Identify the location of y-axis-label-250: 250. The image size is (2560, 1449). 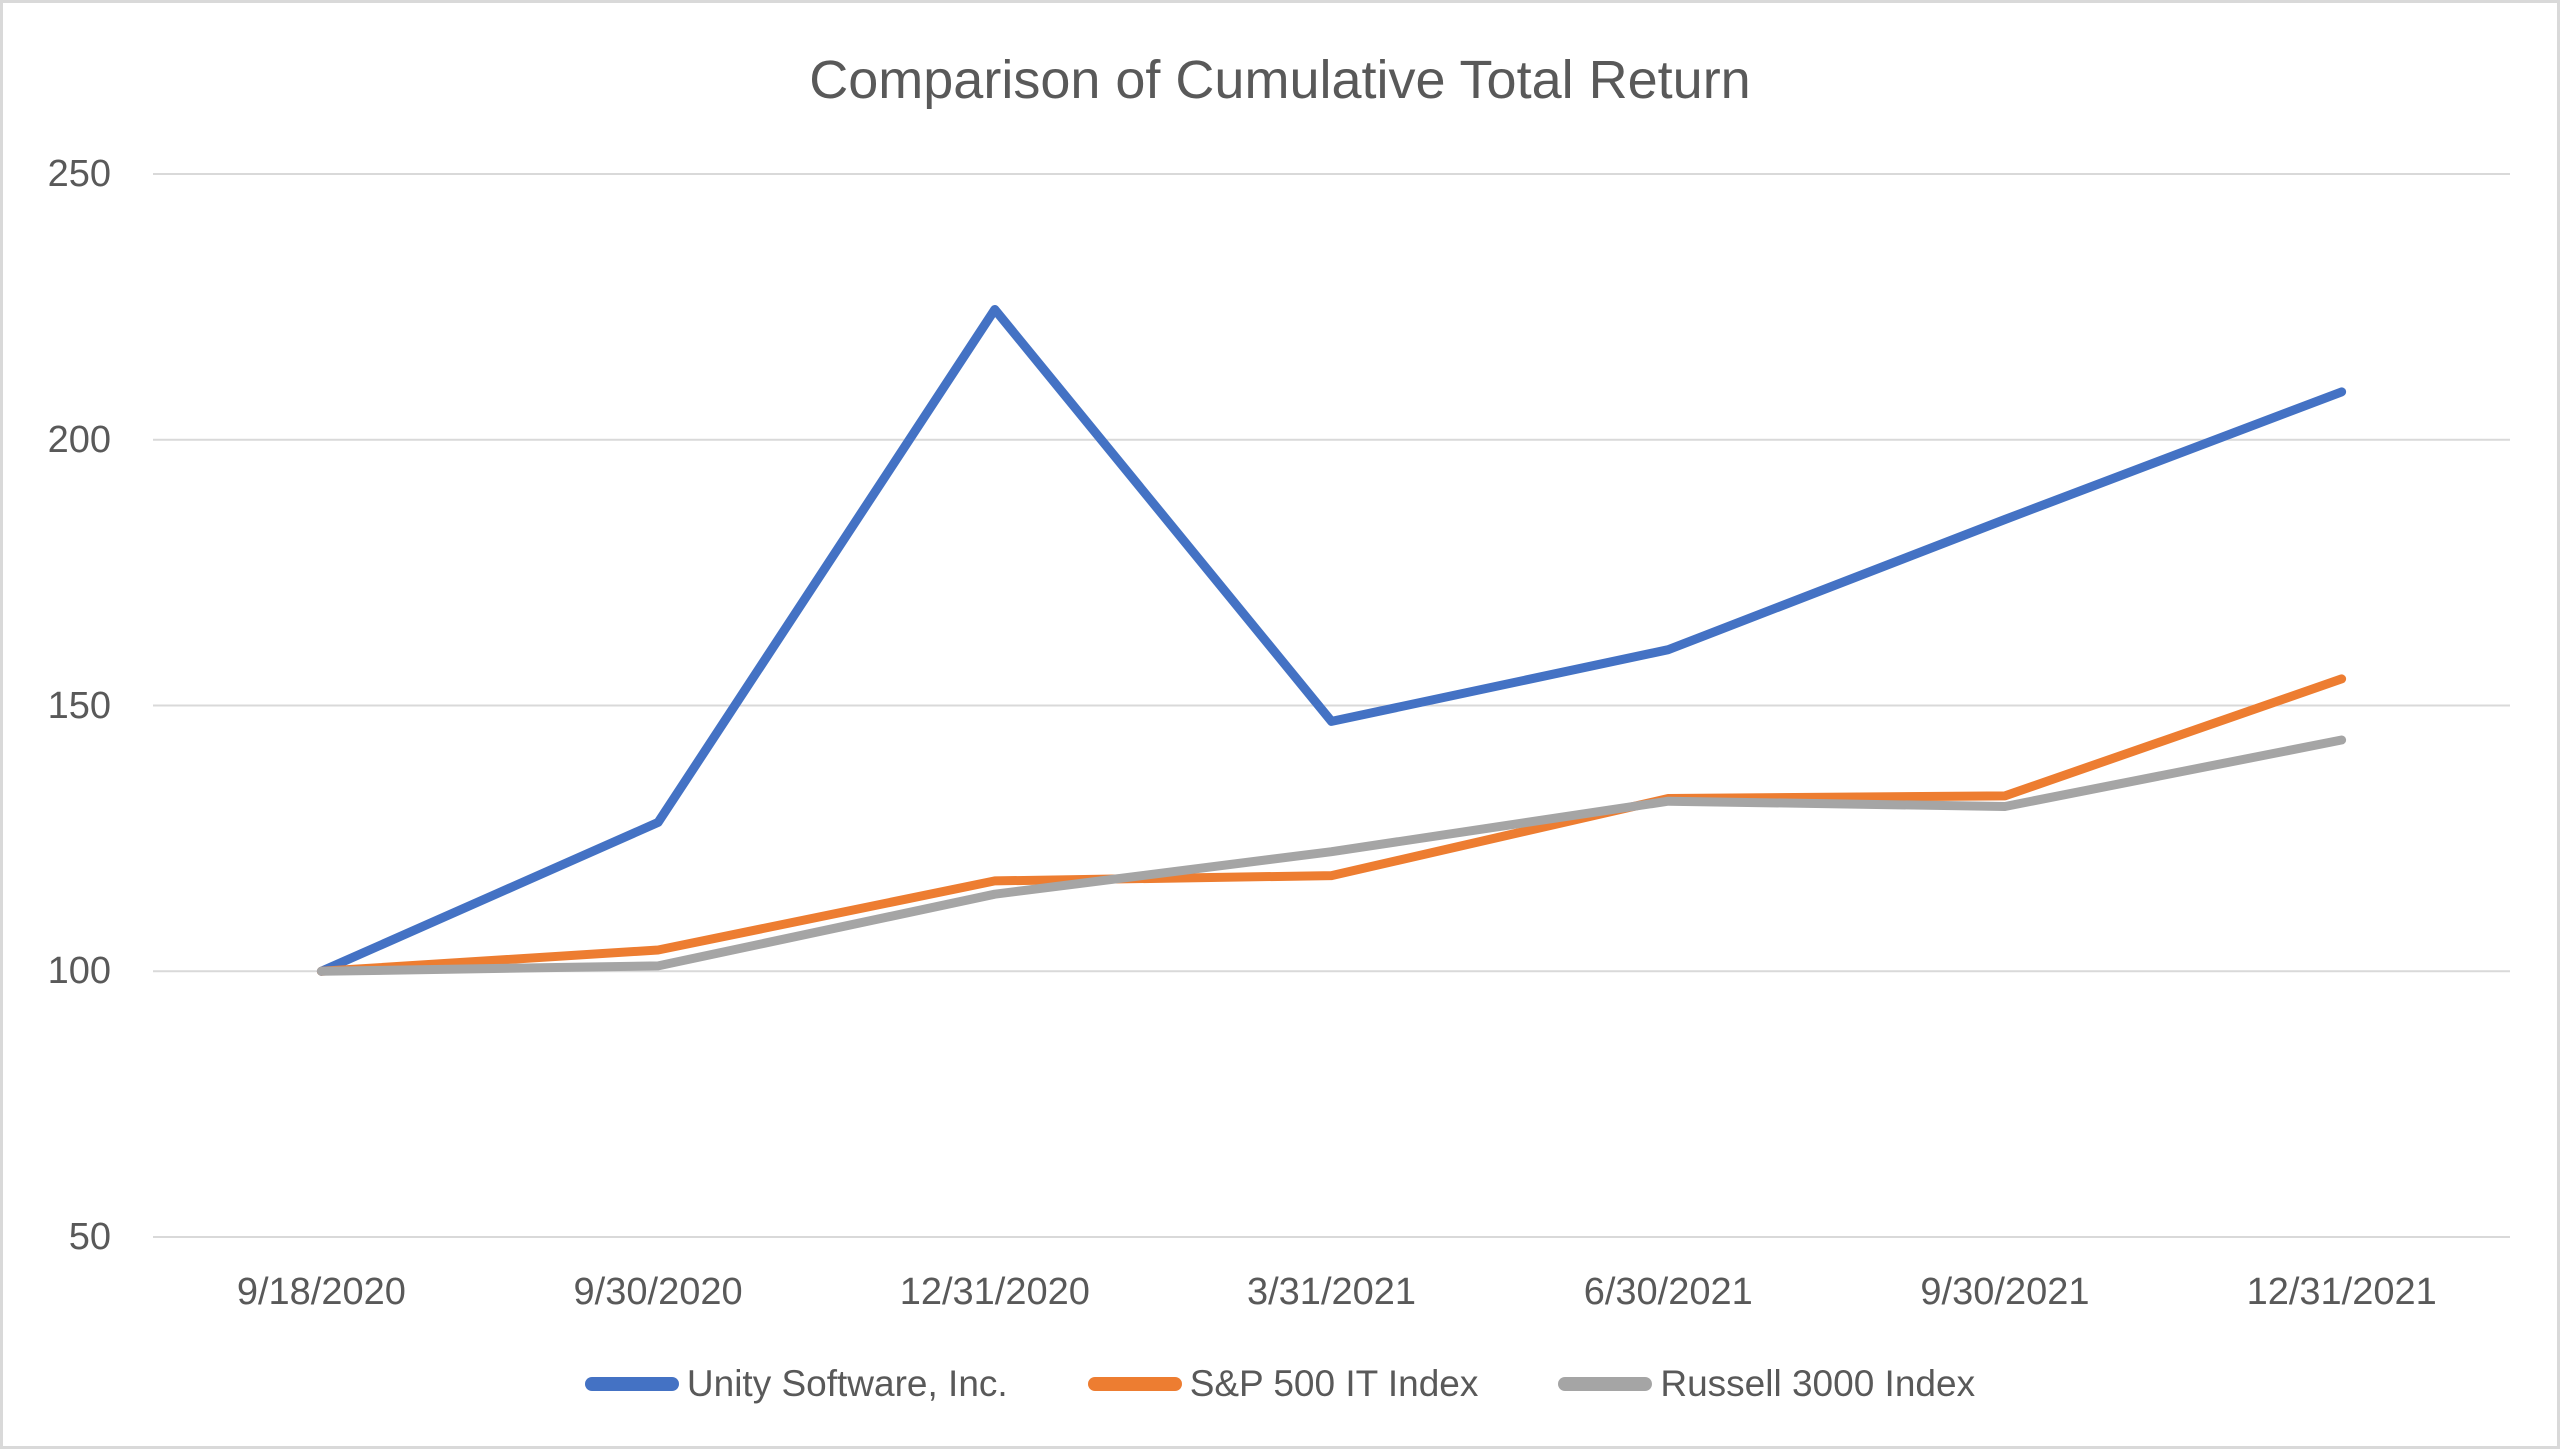
(79, 174).